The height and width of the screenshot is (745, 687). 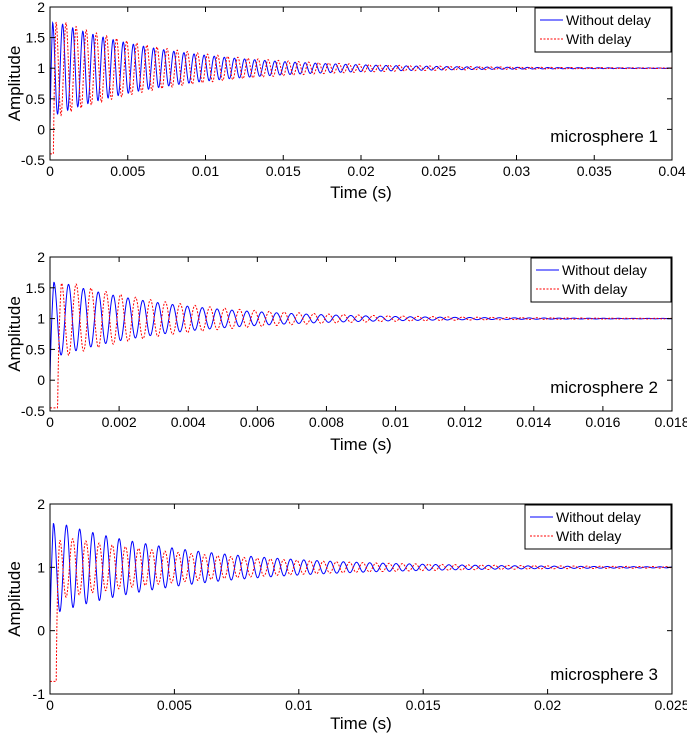 What do you see at coordinates (516, 171) in the screenshot?
I see `x-tick-label: 0.03` at bounding box center [516, 171].